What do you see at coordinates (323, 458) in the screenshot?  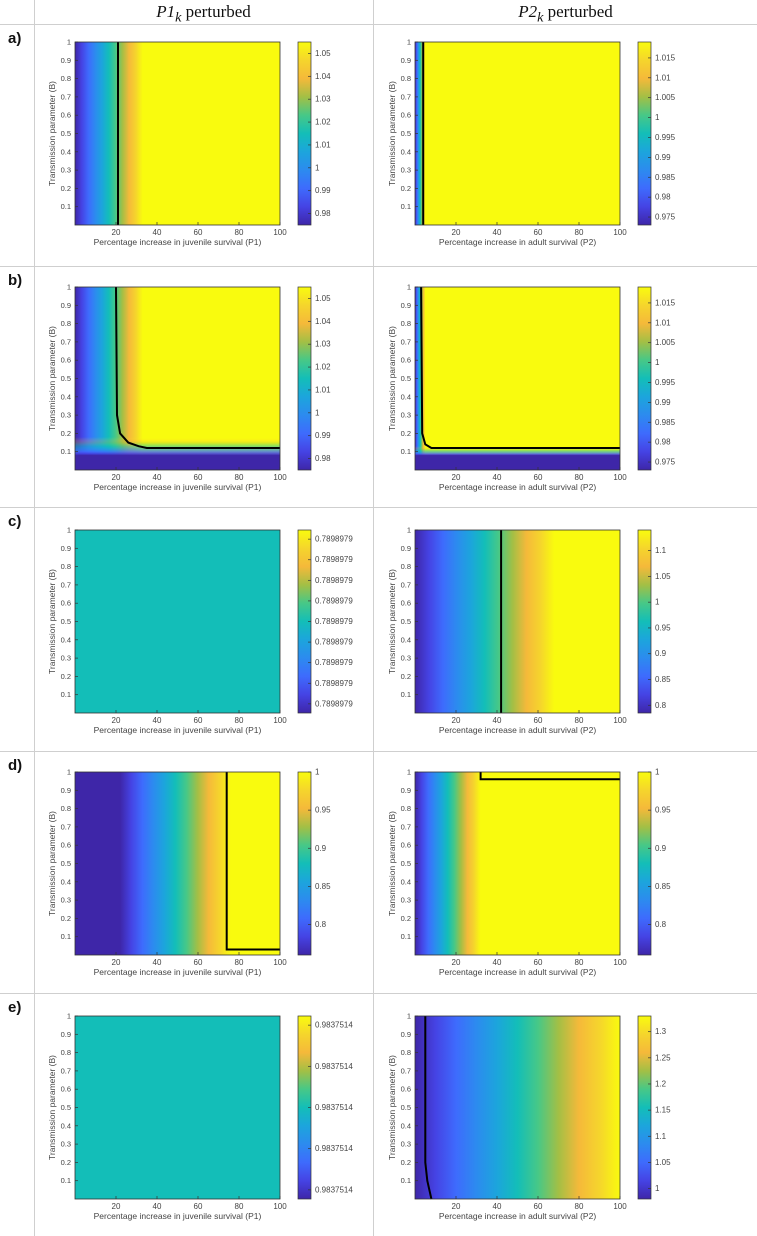 I see `colorbar-tick-label: 0.98` at bounding box center [323, 458].